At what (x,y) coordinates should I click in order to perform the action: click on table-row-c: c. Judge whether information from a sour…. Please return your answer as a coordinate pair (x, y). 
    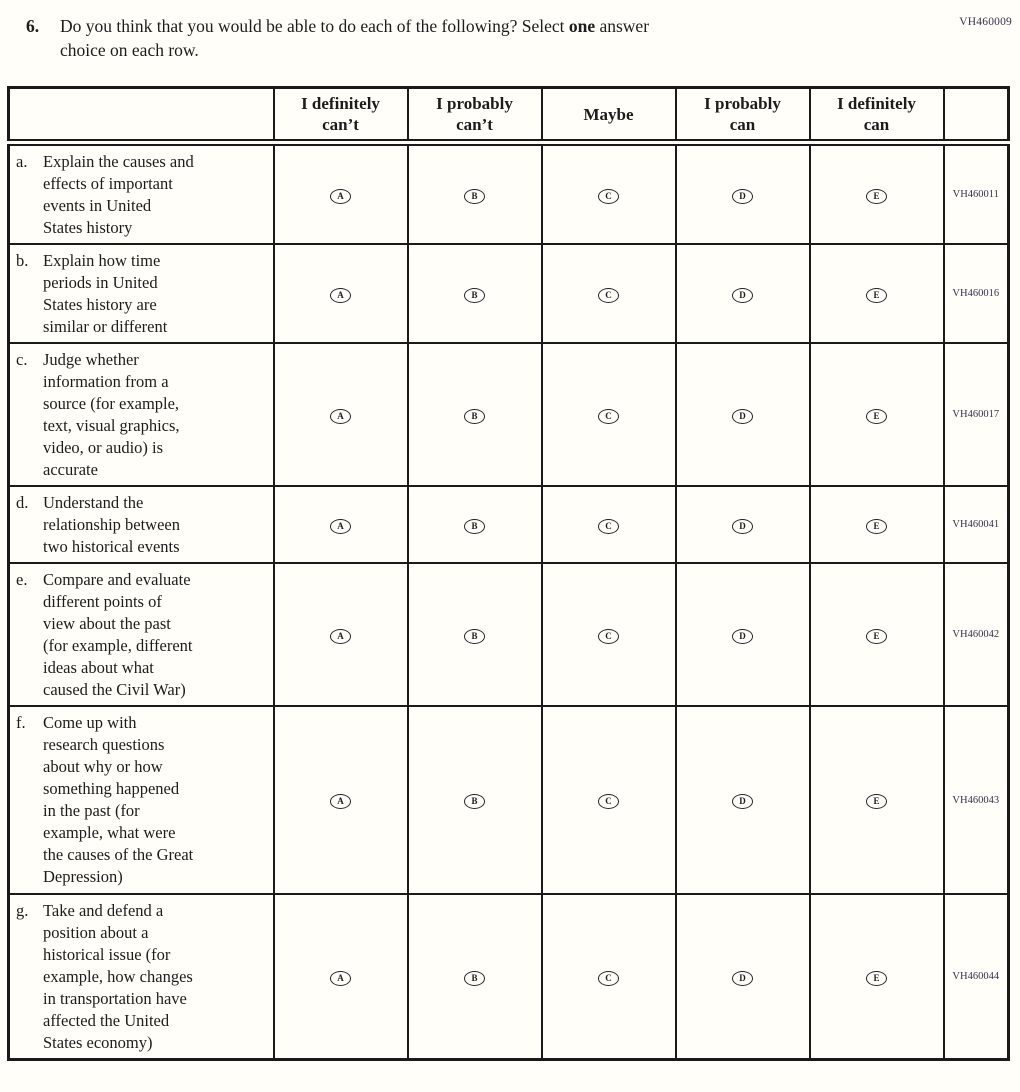
    Looking at the image, I should click on (508, 414).